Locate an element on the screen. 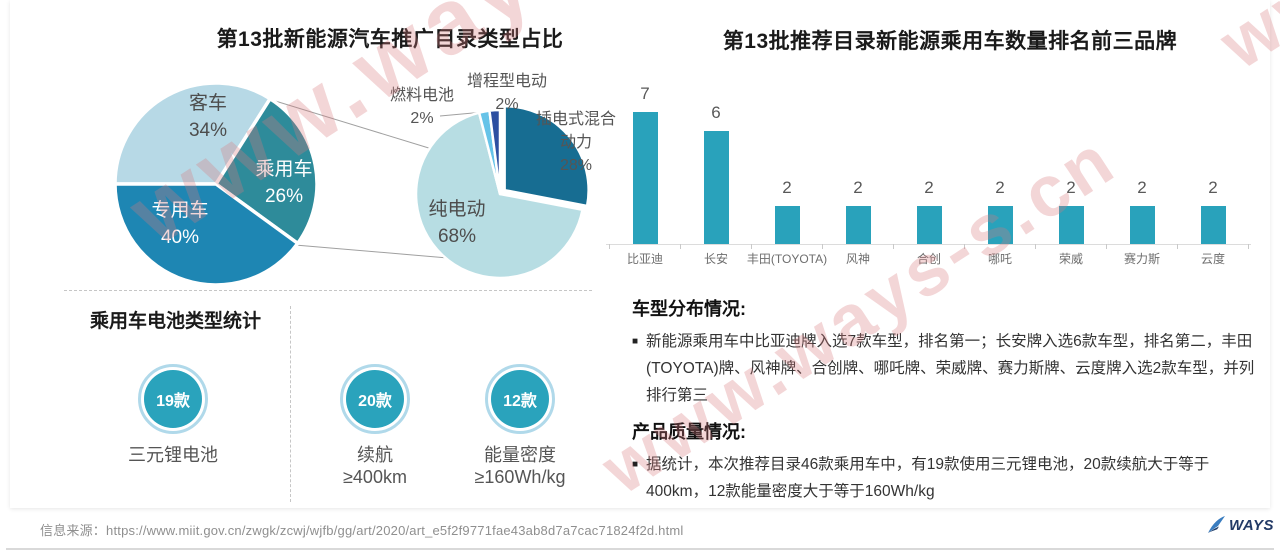 The image size is (1280, 554). bar-荣威 is located at coordinates (1071, 225).